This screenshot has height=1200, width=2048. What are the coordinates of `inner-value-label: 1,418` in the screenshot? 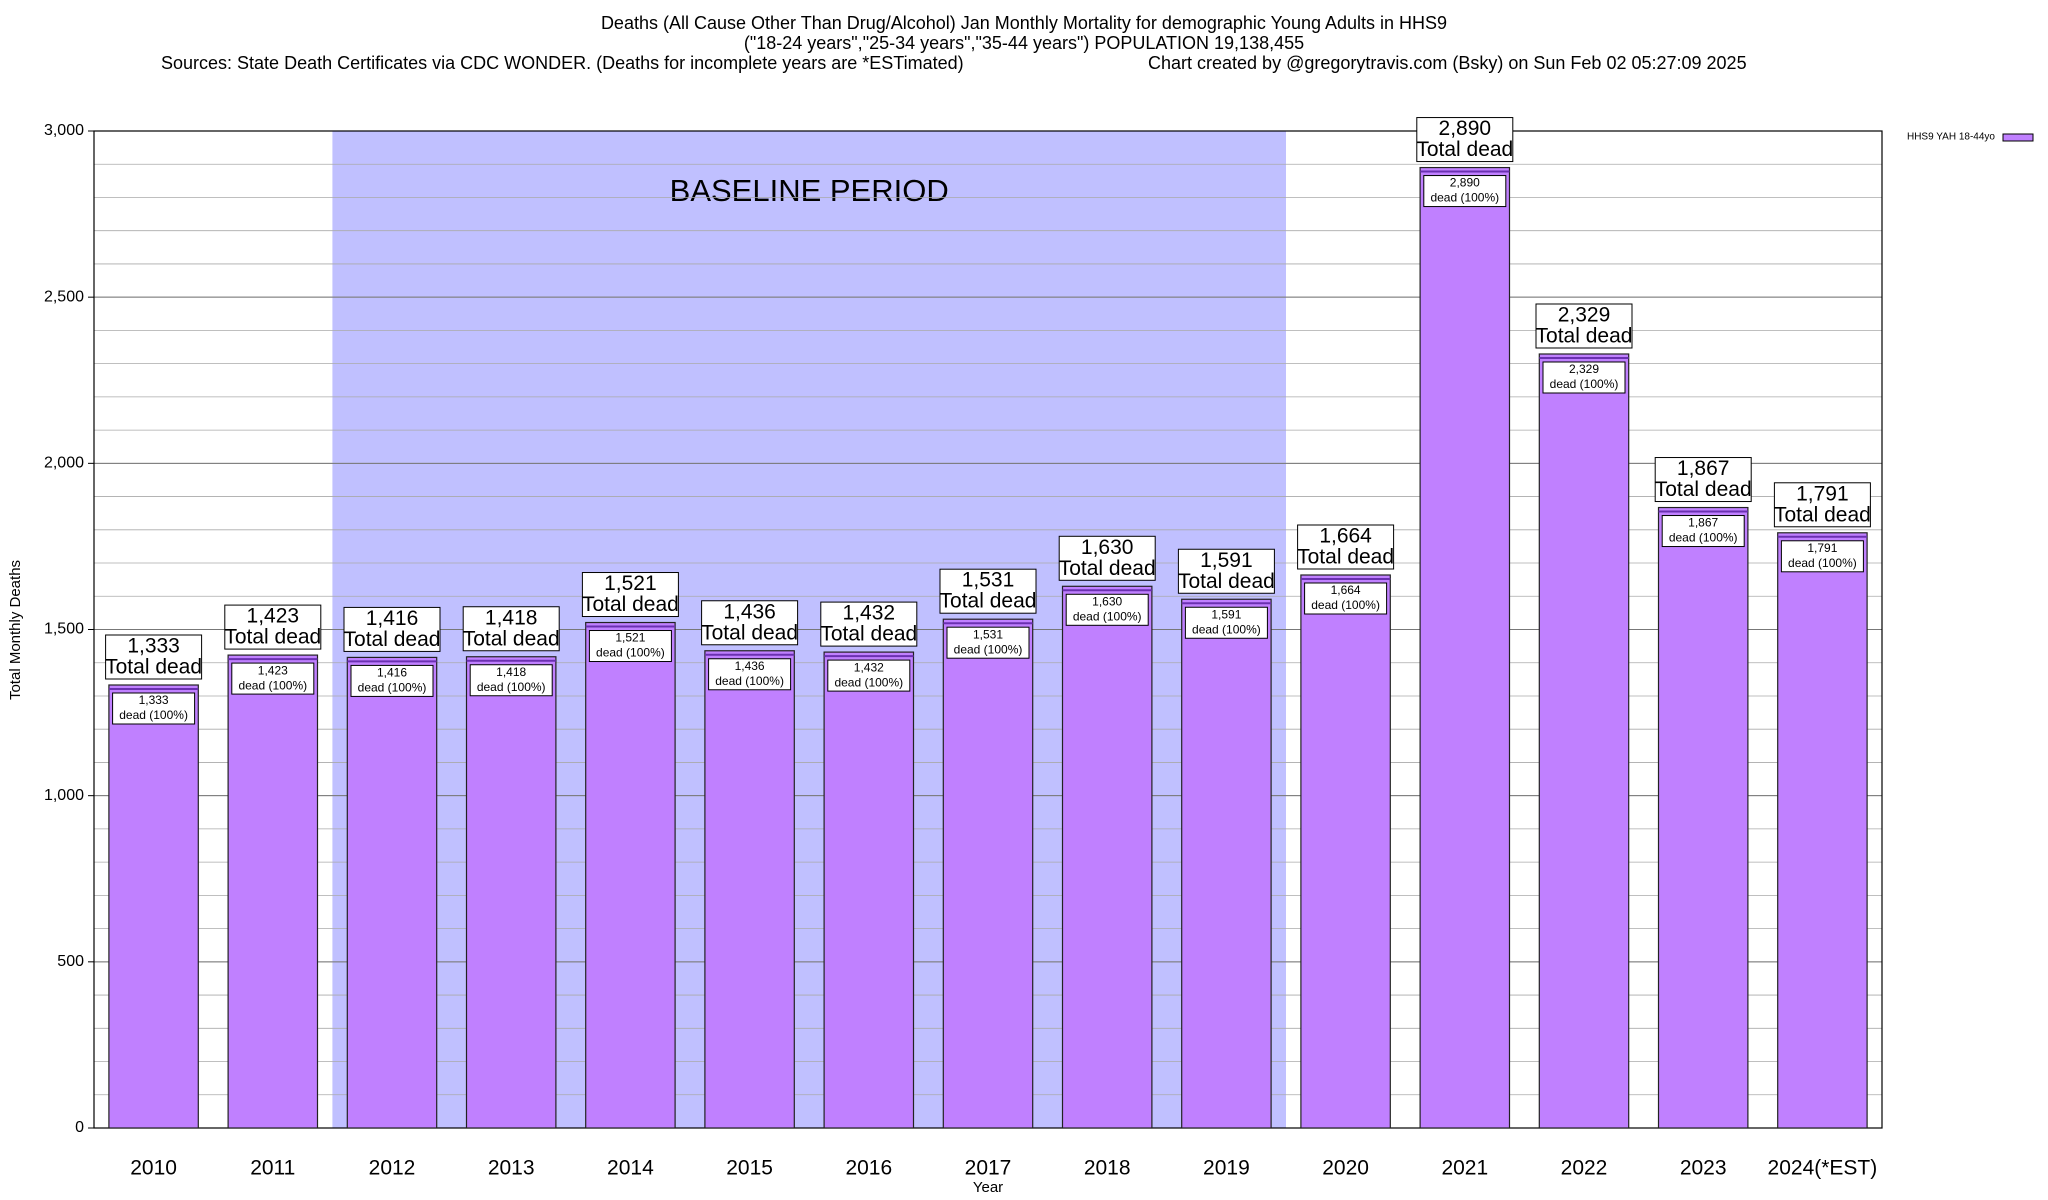 It's located at (511, 672).